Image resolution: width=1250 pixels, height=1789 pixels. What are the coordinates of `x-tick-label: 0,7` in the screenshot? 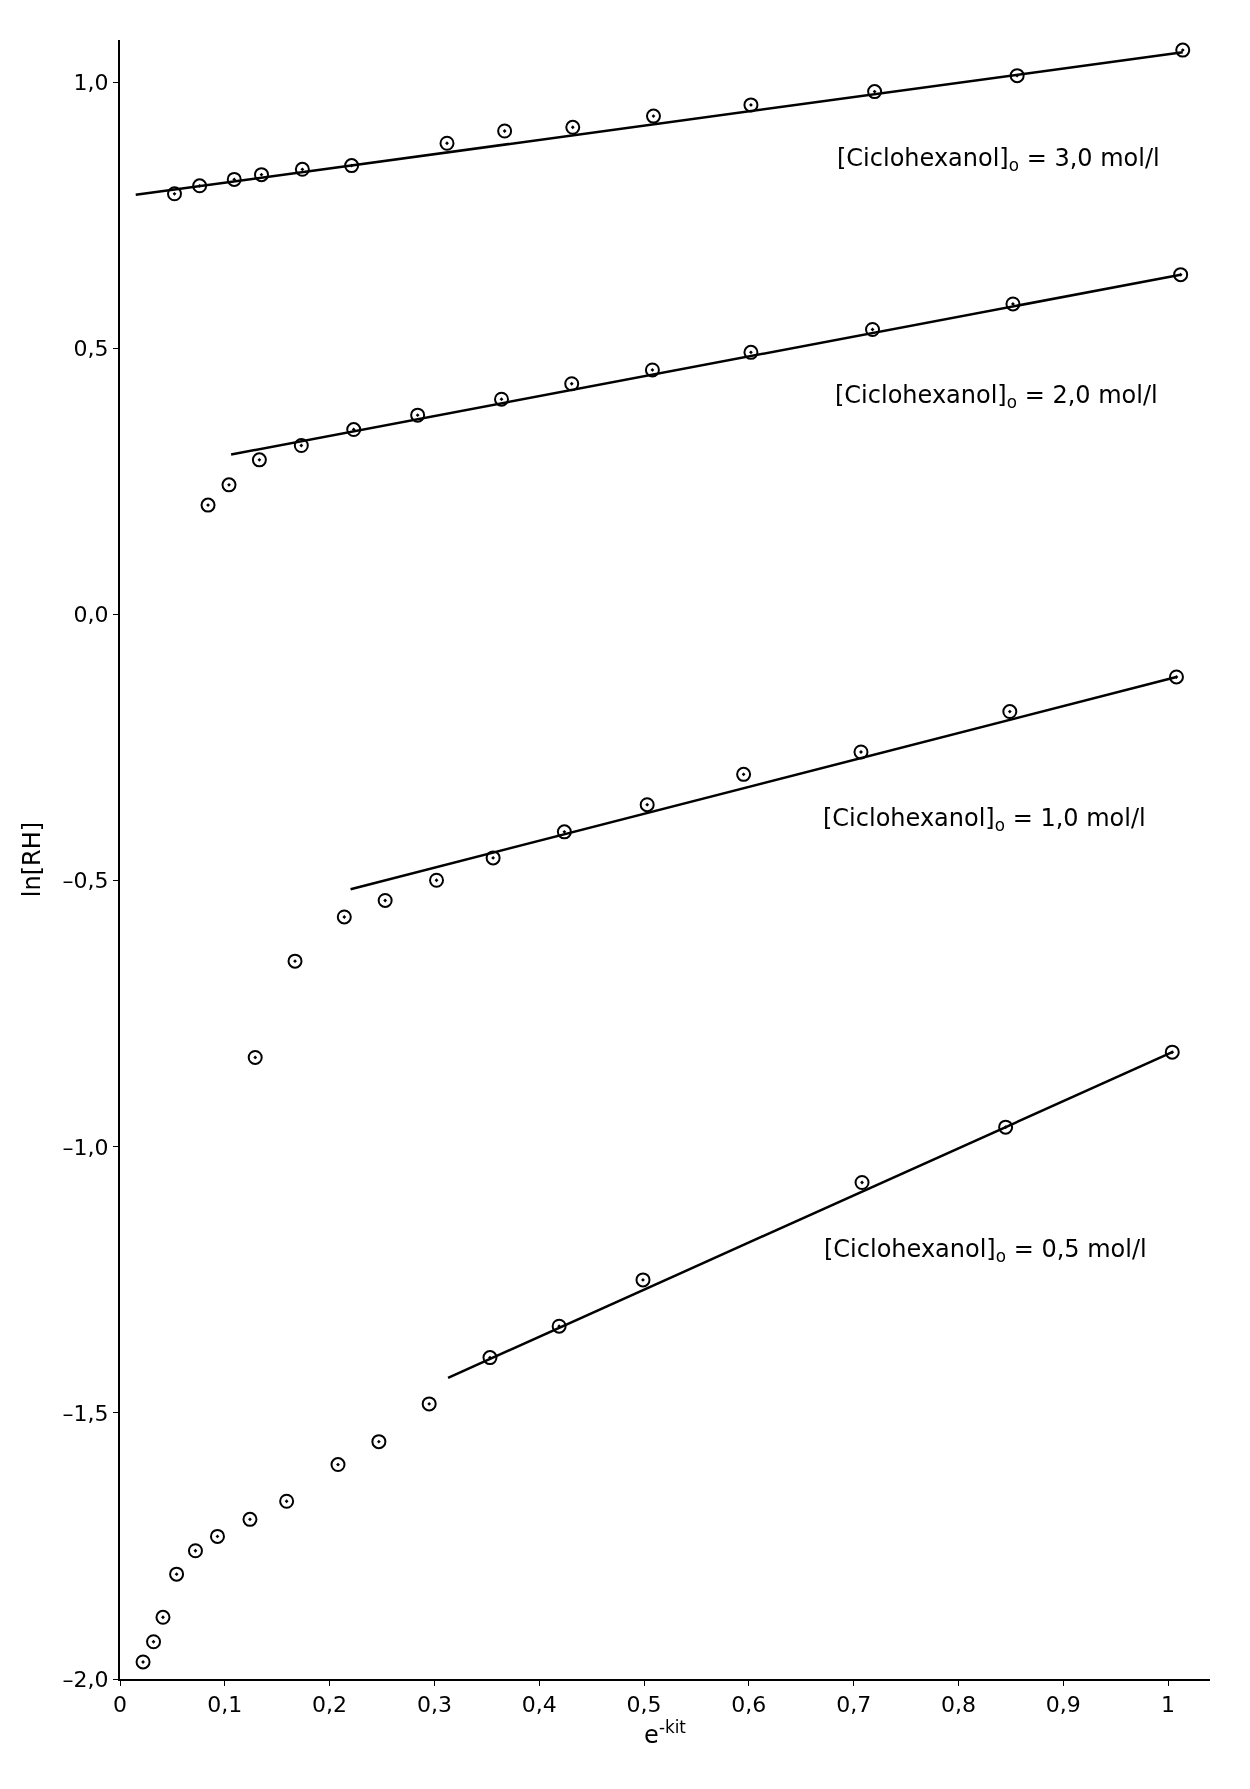 It's located at (854, 1705).